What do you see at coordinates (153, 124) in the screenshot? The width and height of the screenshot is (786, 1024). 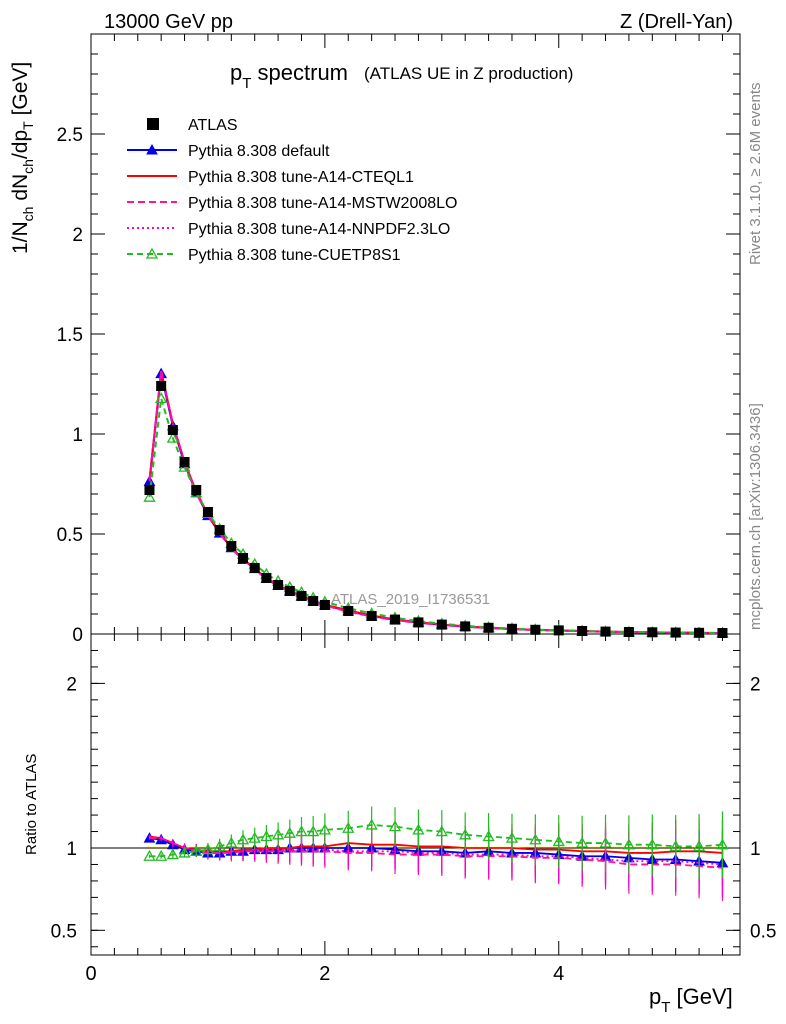 I see `legend-marker-atlas` at bounding box center [153, 124].